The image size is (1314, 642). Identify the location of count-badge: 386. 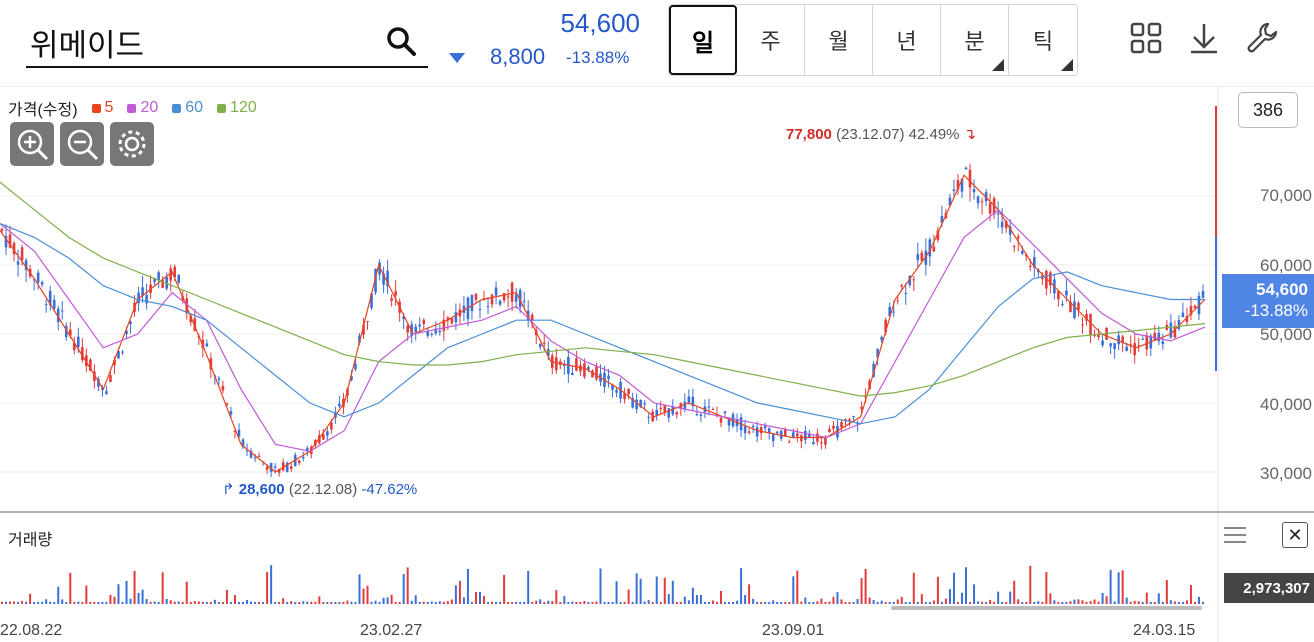
(1268, 110).